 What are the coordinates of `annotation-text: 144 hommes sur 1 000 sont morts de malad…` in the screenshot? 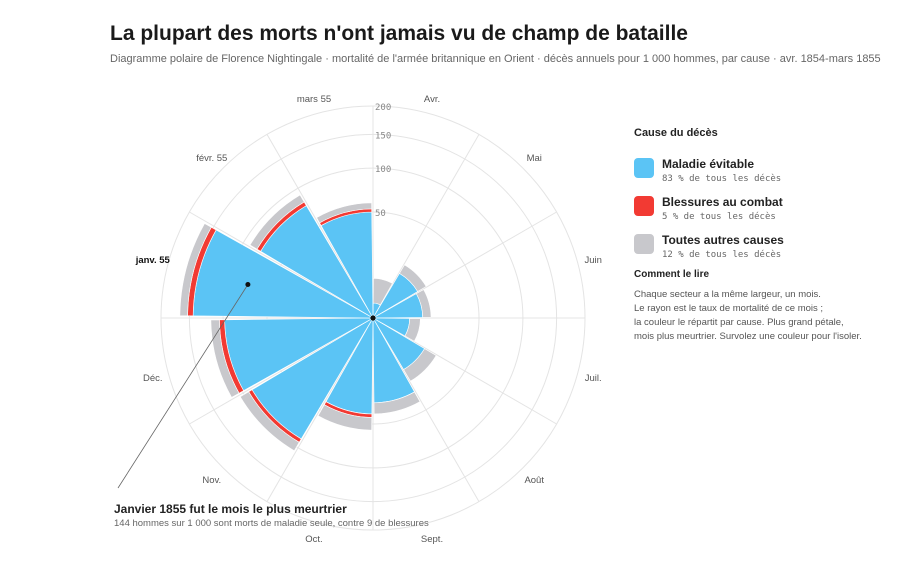 It's located at (271, 523).